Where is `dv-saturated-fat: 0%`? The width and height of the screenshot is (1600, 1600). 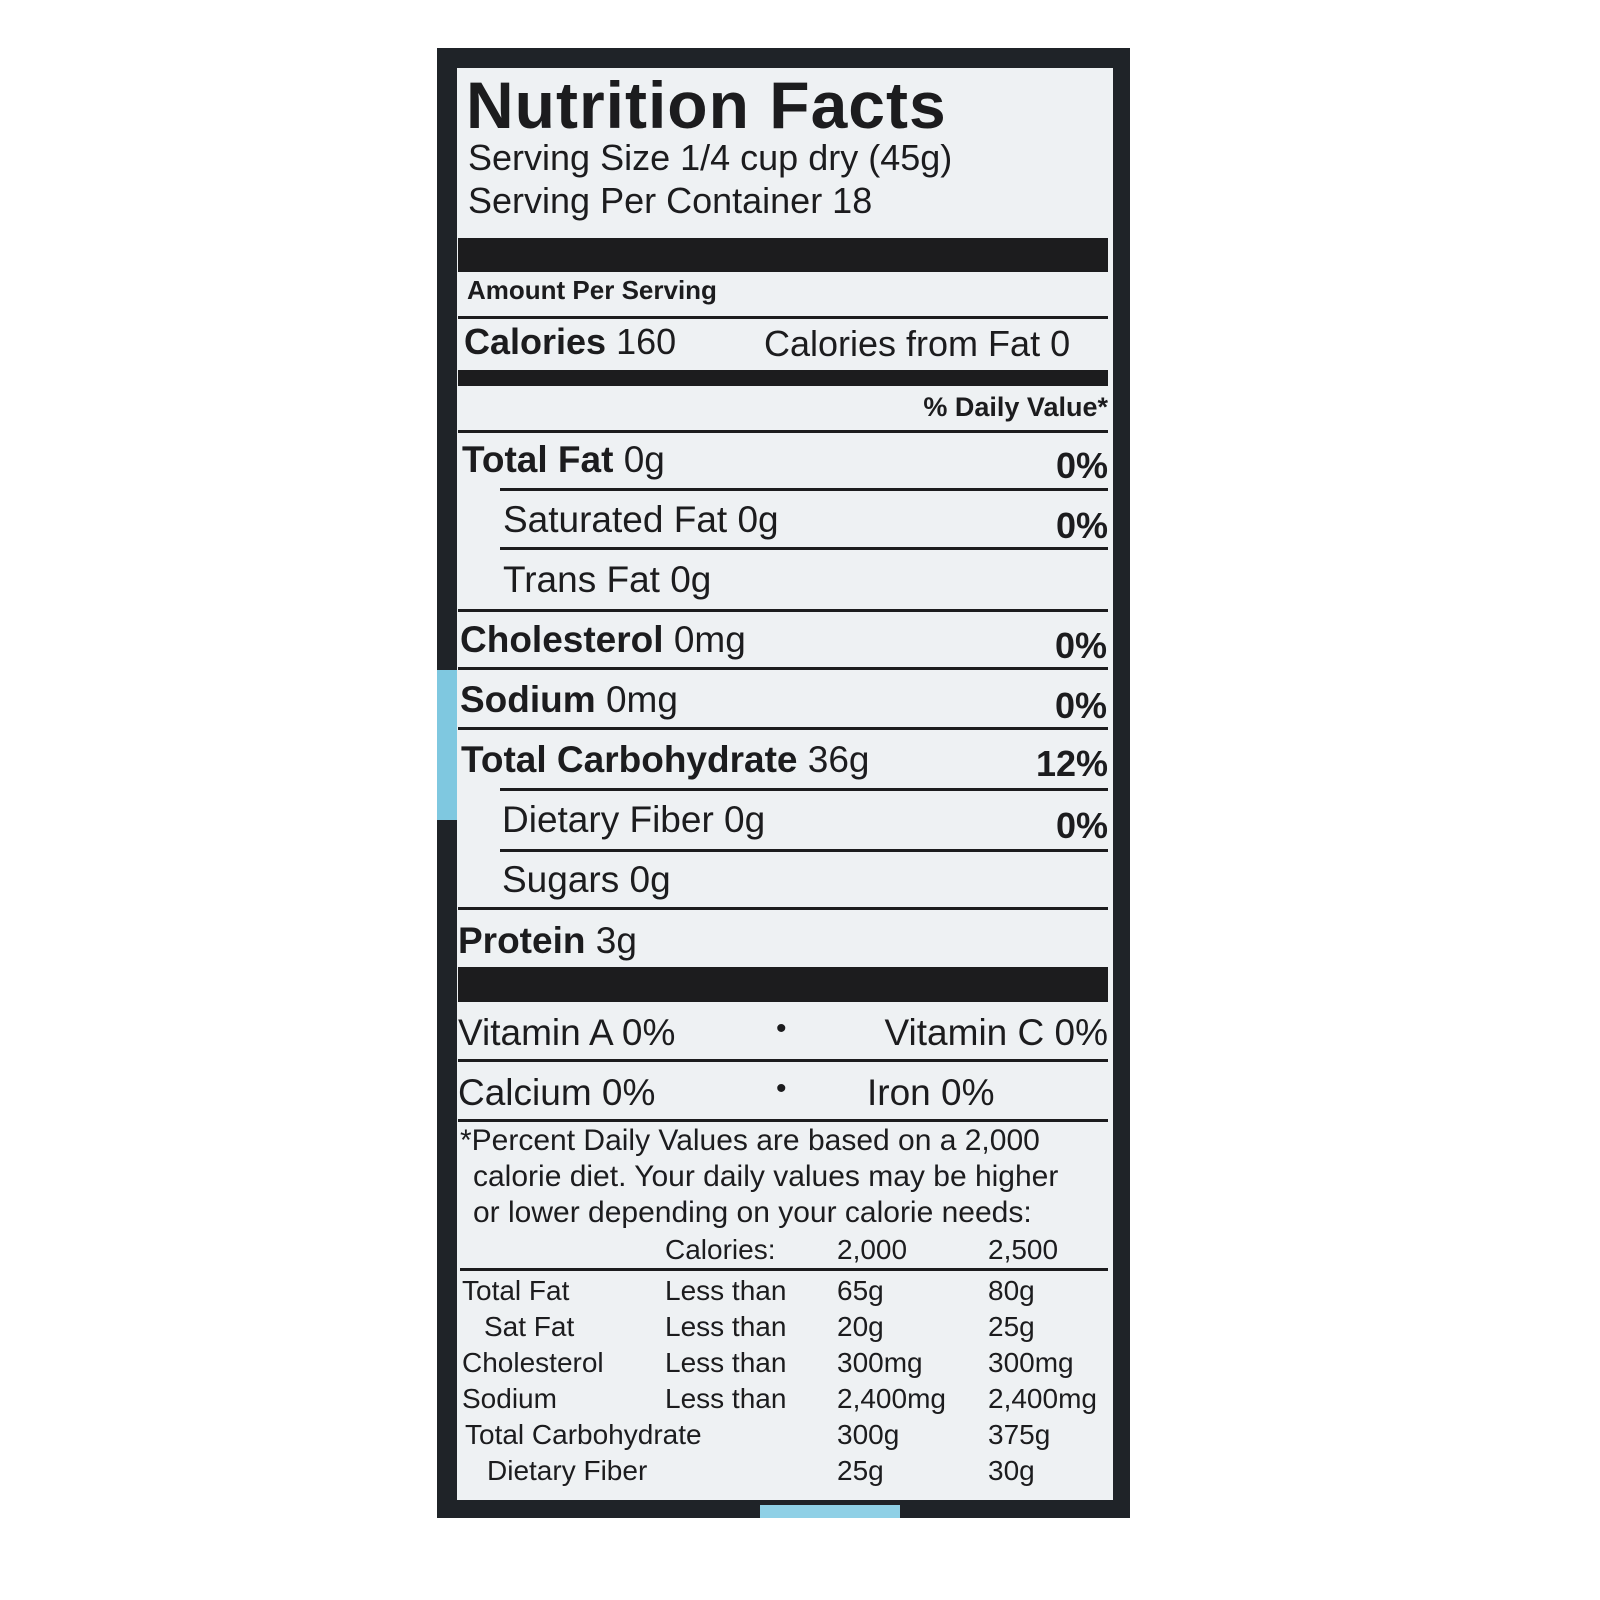
dv-saturated-fat: 0% is located at coordinates (1081, 525).